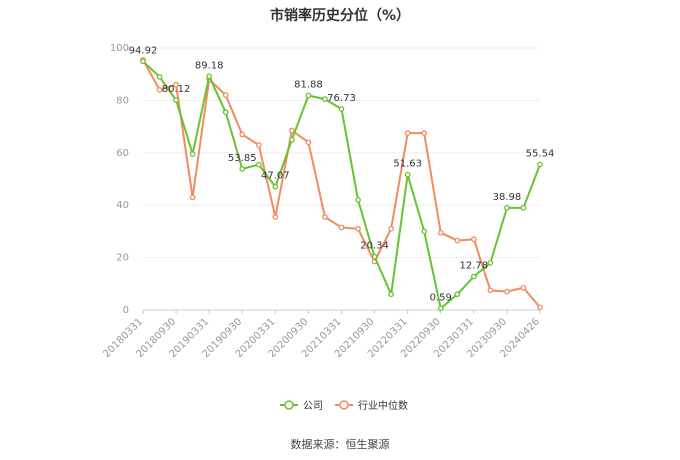 The width and height of the screenshot is (680, 460). I want to click on y-tick-label: 80, so click(122, 100).